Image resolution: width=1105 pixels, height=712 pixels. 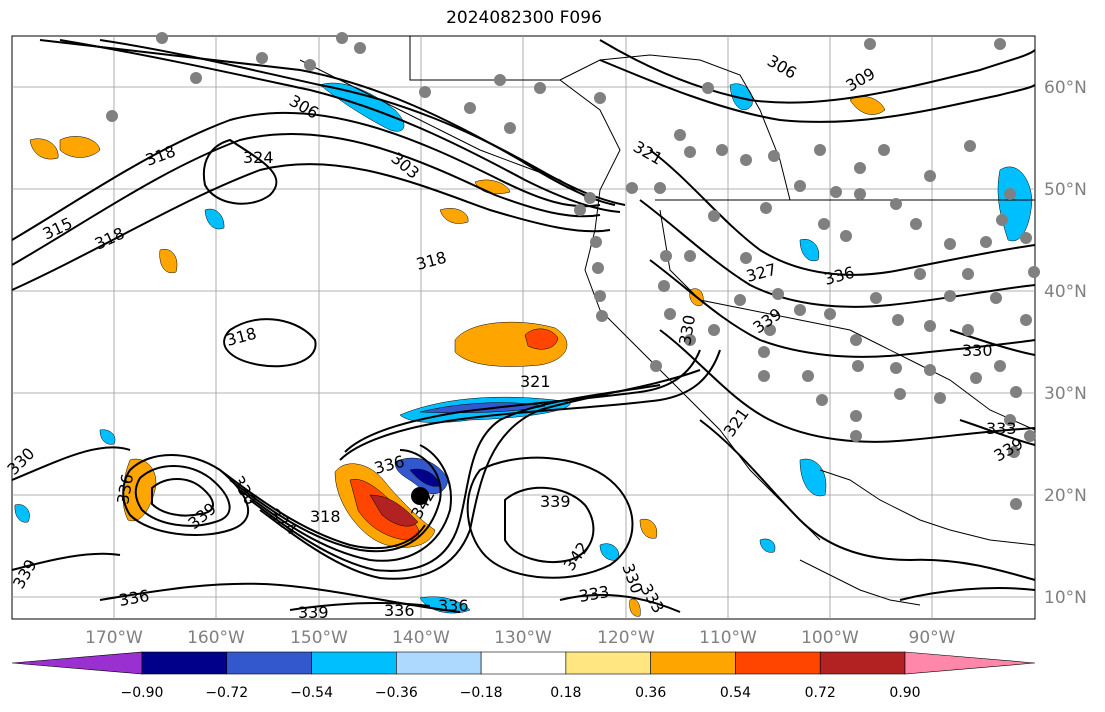 I want to click on lat-label: 20°N, so click(x=1065, y=496).